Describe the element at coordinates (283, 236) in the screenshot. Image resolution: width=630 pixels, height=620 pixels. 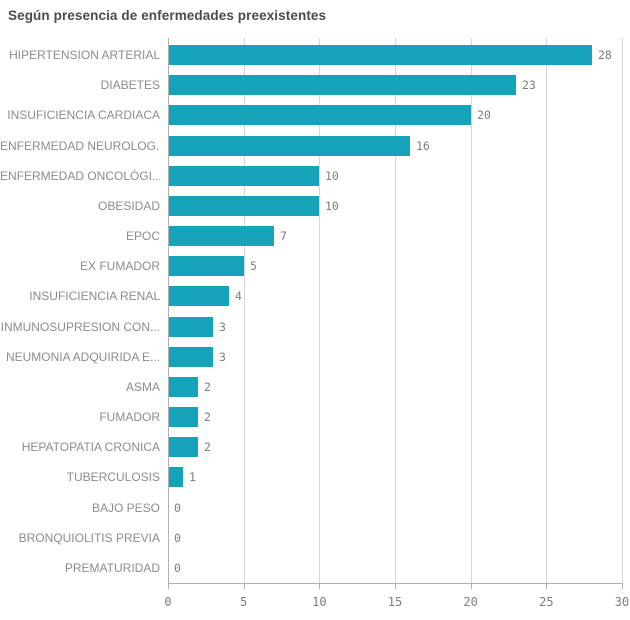
I see `value-label: 7` at that location.